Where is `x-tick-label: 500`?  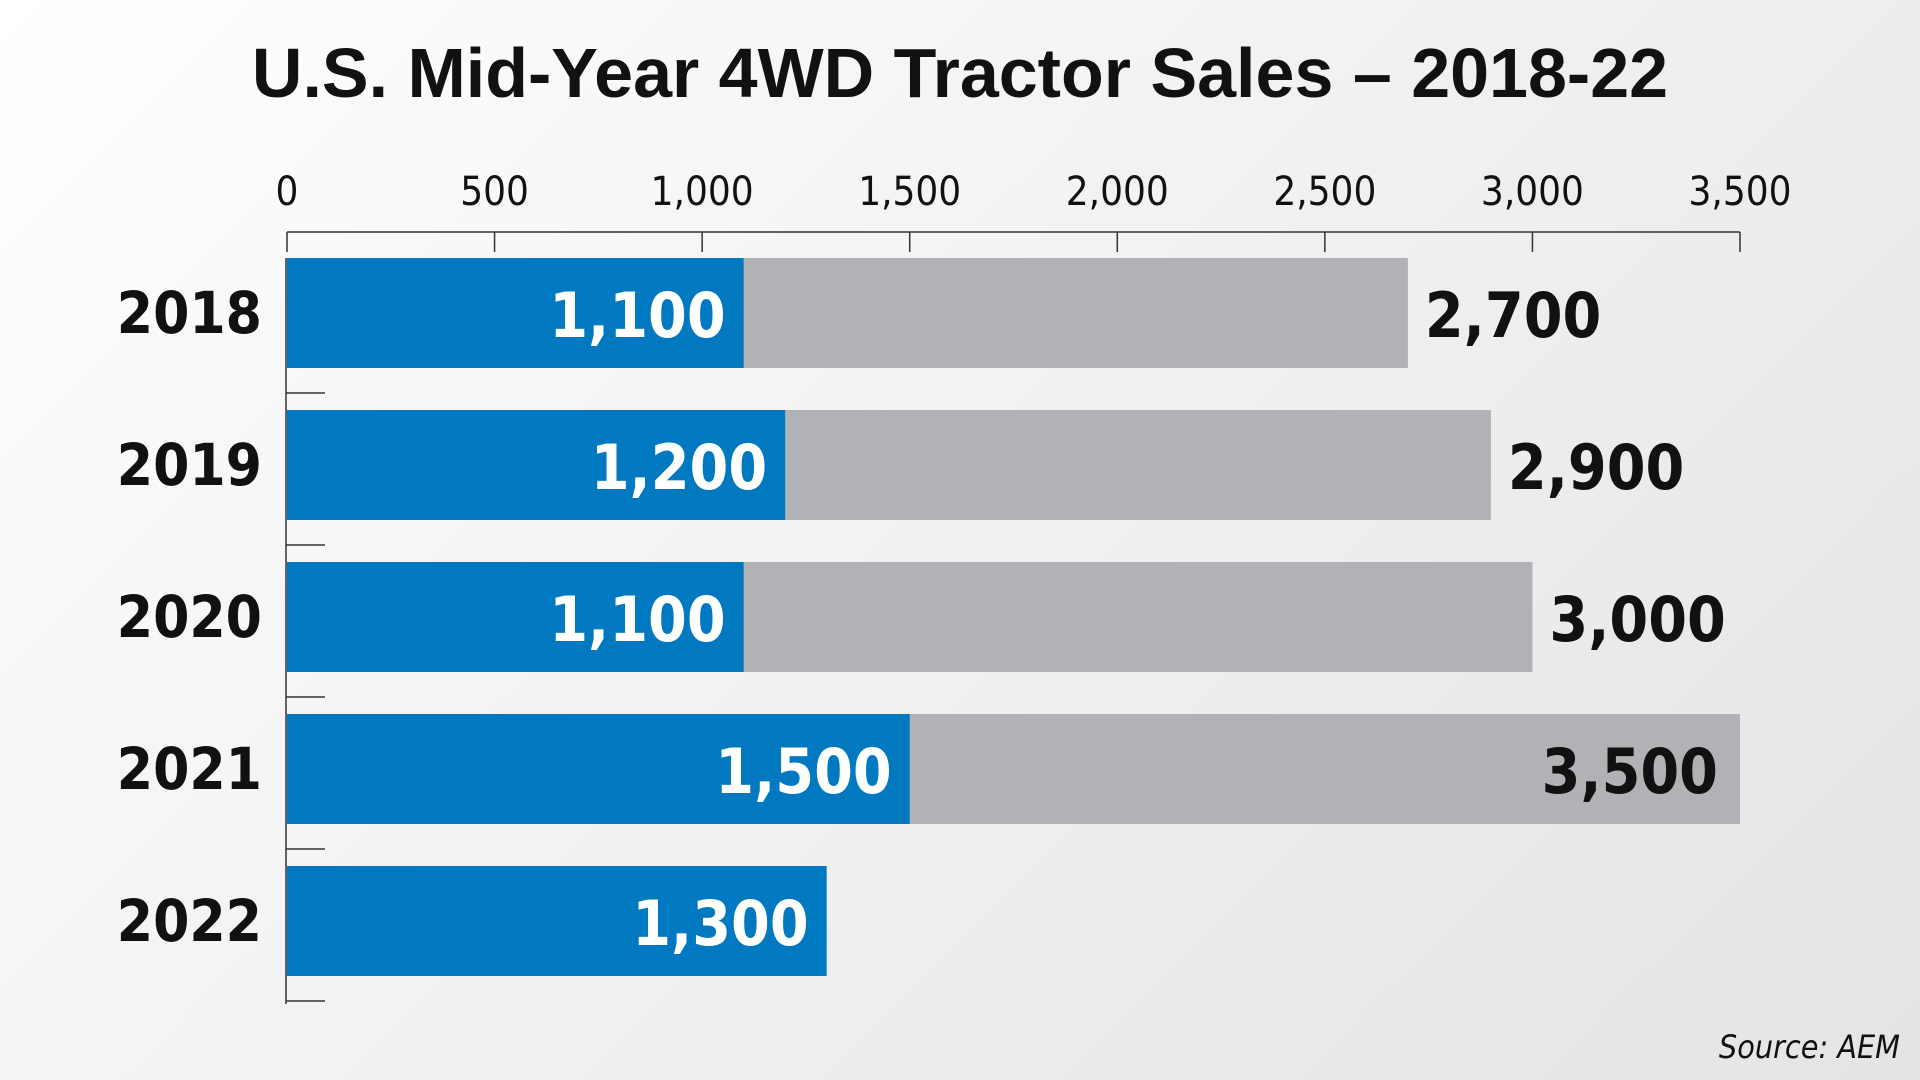 x-tick-label: 500 is located at coordinates (494, 192).